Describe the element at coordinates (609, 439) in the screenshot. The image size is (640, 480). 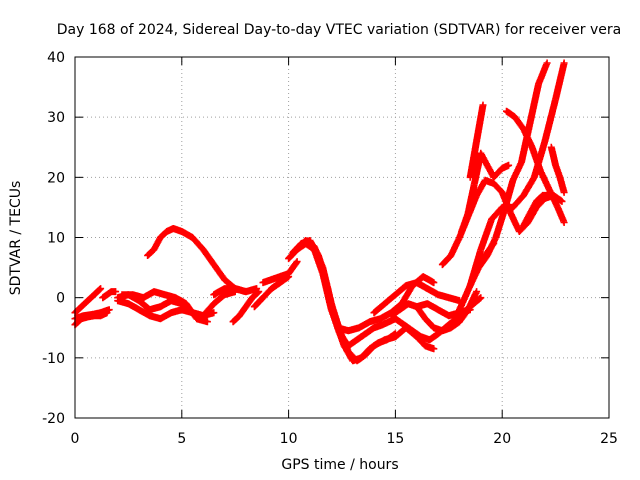
I see `x-tick-label: 25` at that location.